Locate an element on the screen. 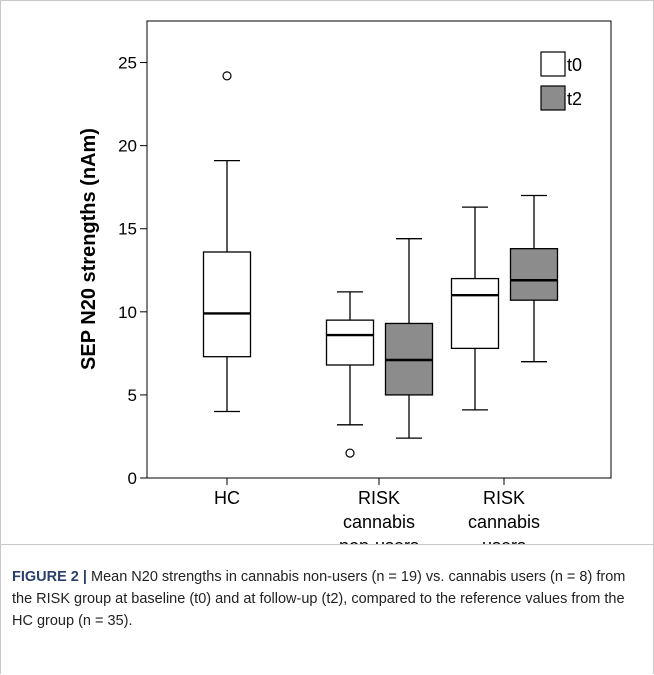 The height and width of the screenshot is (675, 654). legend-swatch-t2 is located at coordinates (553, 98).